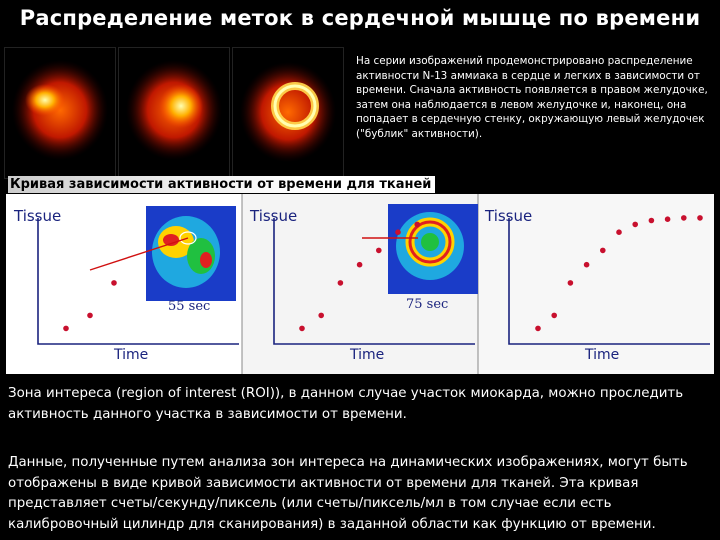 This screenshot has height=540, width=720. What do you see at coordinates (288, 113) in the screenshot?
I see `pet-scan-late` at bounding box center [288, 113].